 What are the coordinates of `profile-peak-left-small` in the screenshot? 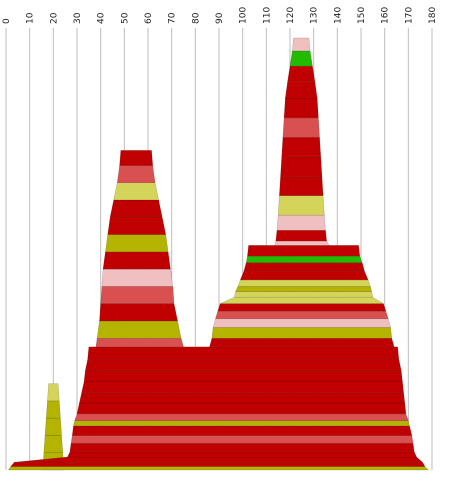 It's located at (53, 427).